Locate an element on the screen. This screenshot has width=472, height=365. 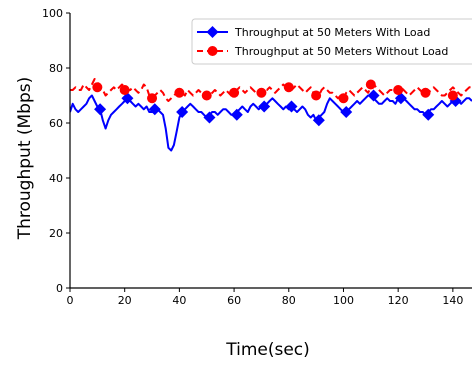
x-tick-label-5: 100 is located at coordinates (343, 300).